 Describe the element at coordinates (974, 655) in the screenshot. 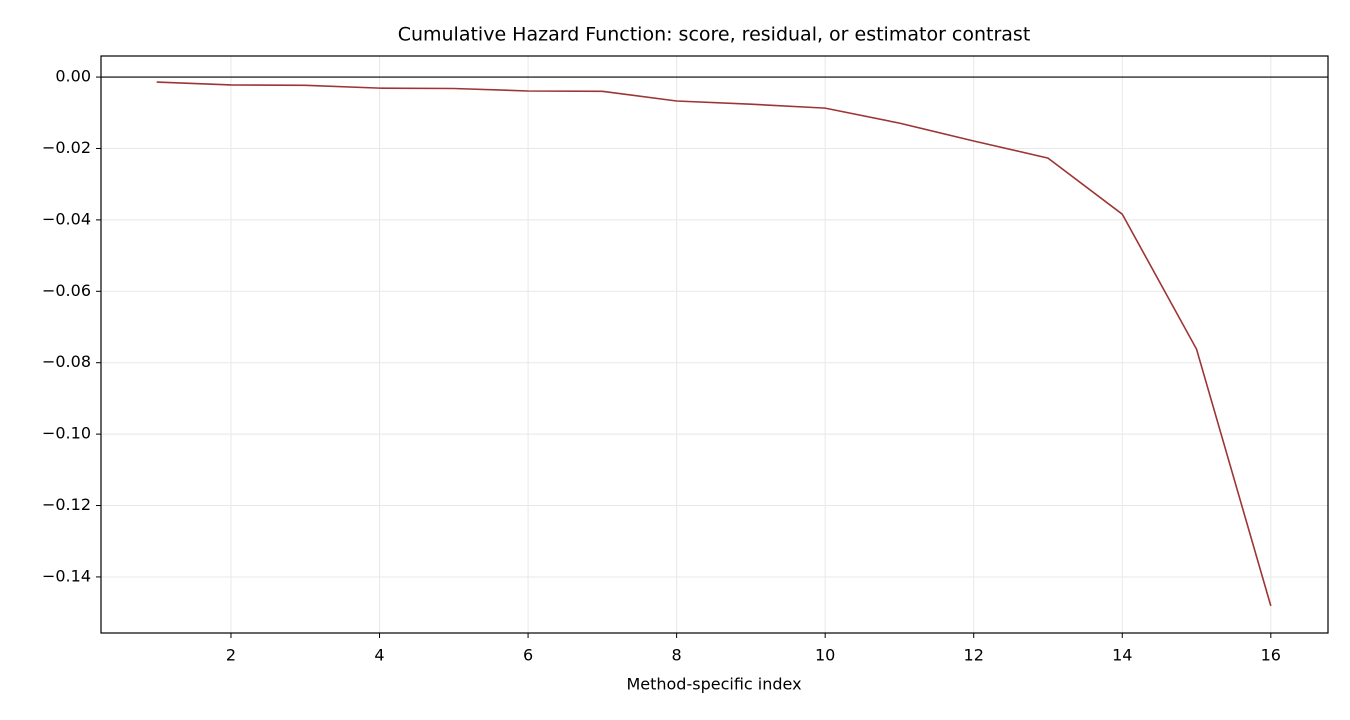

I see `x-tick-label: 12` at that location.